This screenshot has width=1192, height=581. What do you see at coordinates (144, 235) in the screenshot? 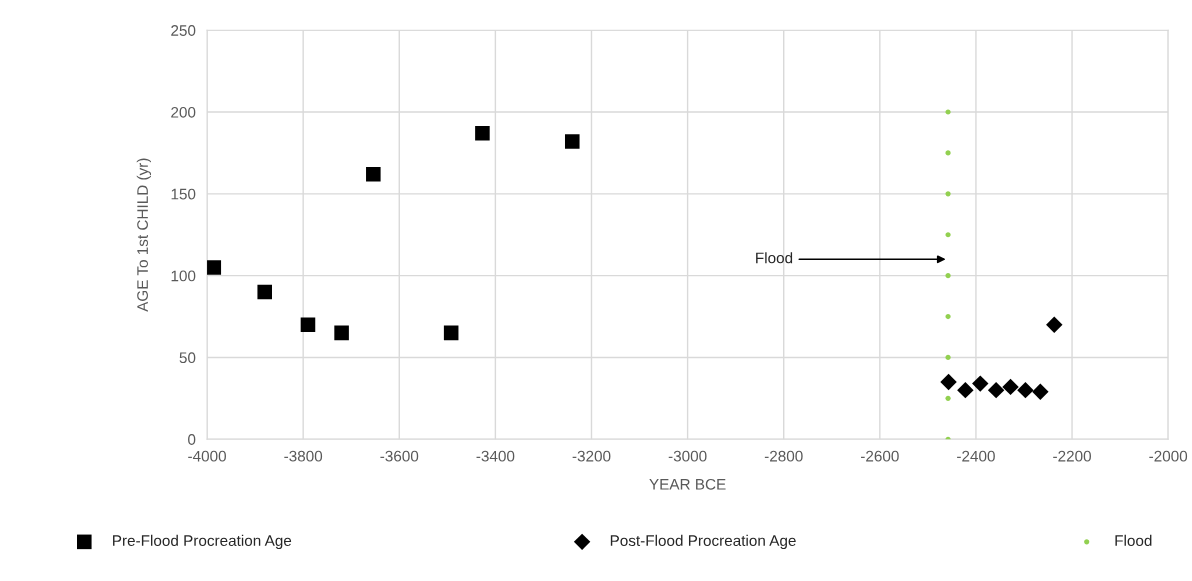
I see `y-axis-title: AGE To 1st CHILD (yr)` at bounding box center [144, 235].